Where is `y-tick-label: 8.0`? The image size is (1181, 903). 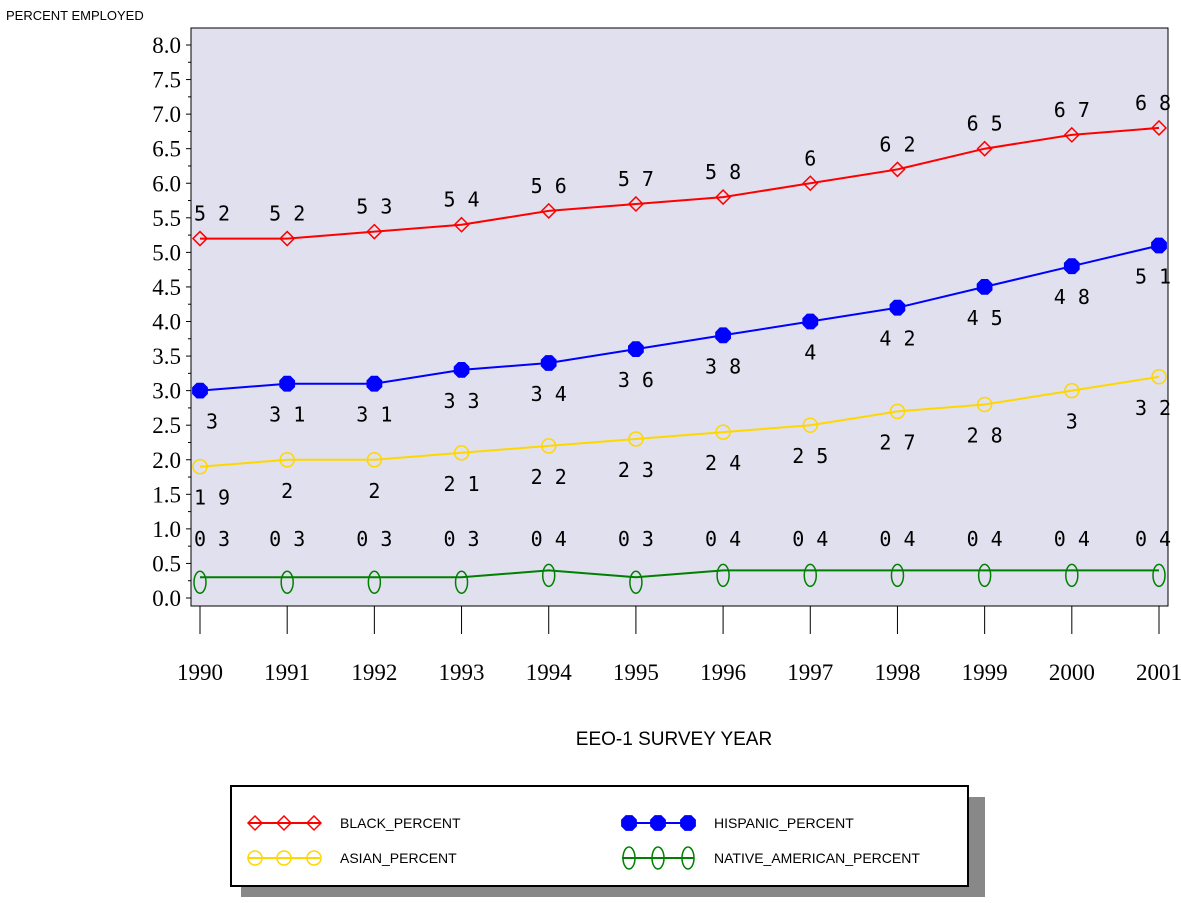 y-tick-label: 8.0 is located at coordinates (166, 45).